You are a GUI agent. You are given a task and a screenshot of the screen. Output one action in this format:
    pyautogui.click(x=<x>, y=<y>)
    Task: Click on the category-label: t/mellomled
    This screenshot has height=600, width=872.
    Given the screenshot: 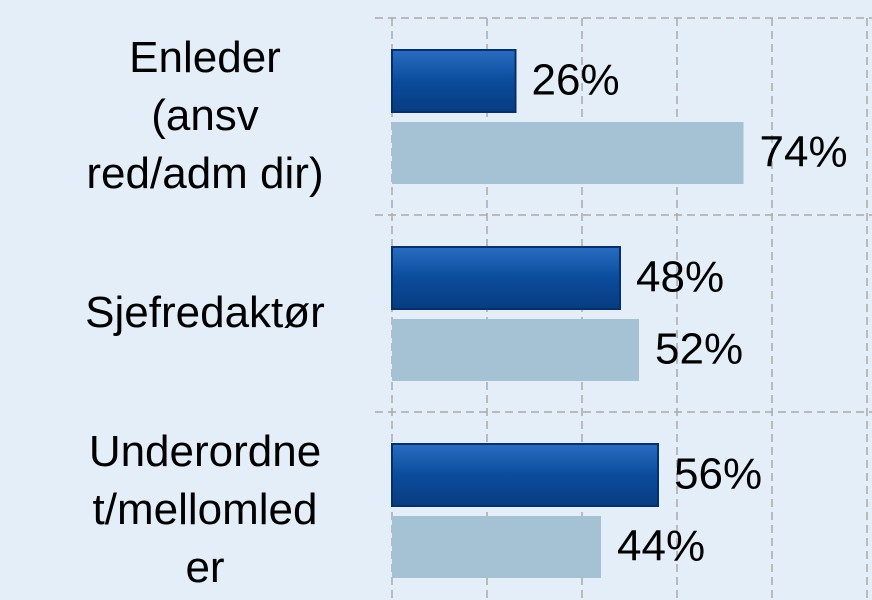 What is the action you would take?
    pyautogui.click(x=205, y=509)
    